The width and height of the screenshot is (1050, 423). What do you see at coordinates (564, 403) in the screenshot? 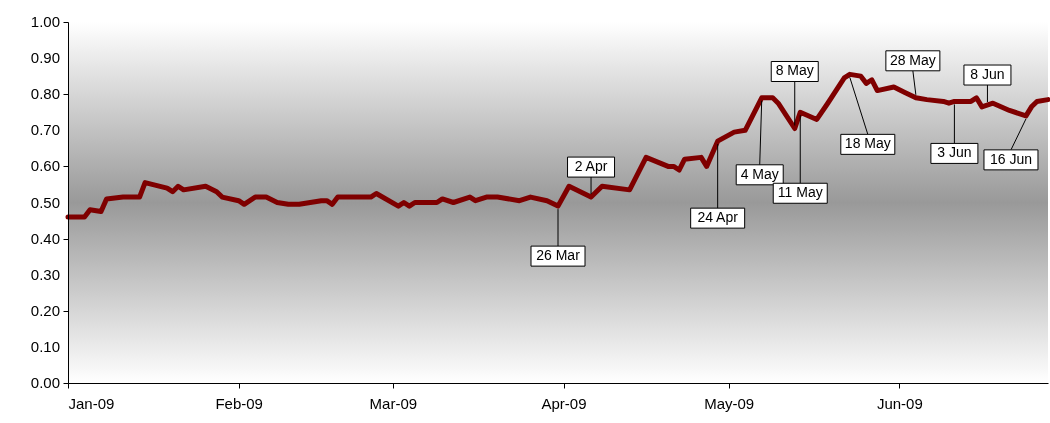
I see `x-tick-label: Apr-09` at bounding box center [564, 403].